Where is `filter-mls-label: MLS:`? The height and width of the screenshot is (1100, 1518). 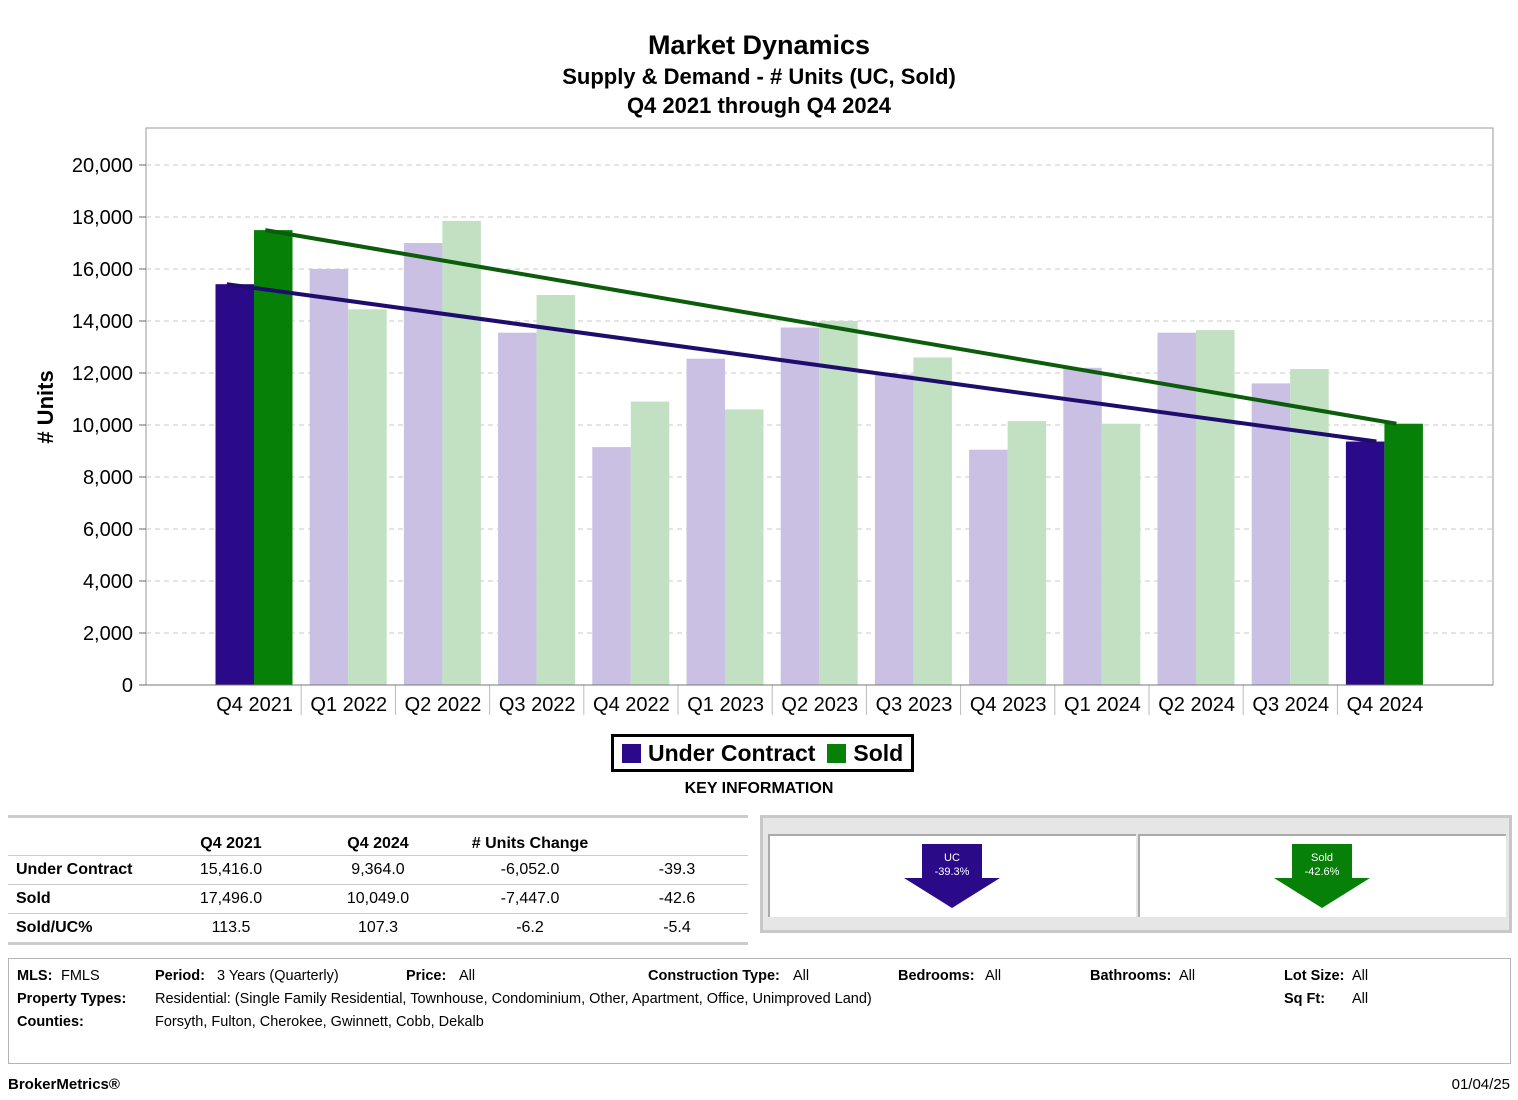
filter-mls-label: MLS: is located at coordinates (35, 976).